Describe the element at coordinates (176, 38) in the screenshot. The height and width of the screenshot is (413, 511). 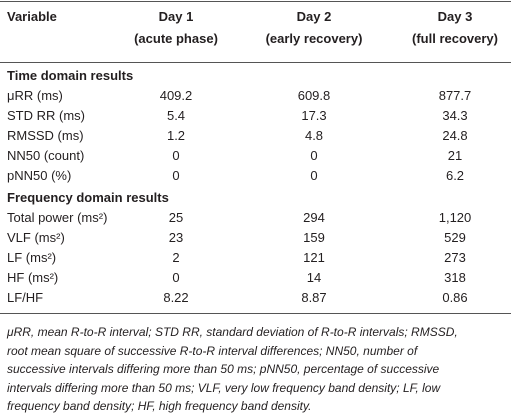
I see `column-subheader: (acute phase)` at that location.